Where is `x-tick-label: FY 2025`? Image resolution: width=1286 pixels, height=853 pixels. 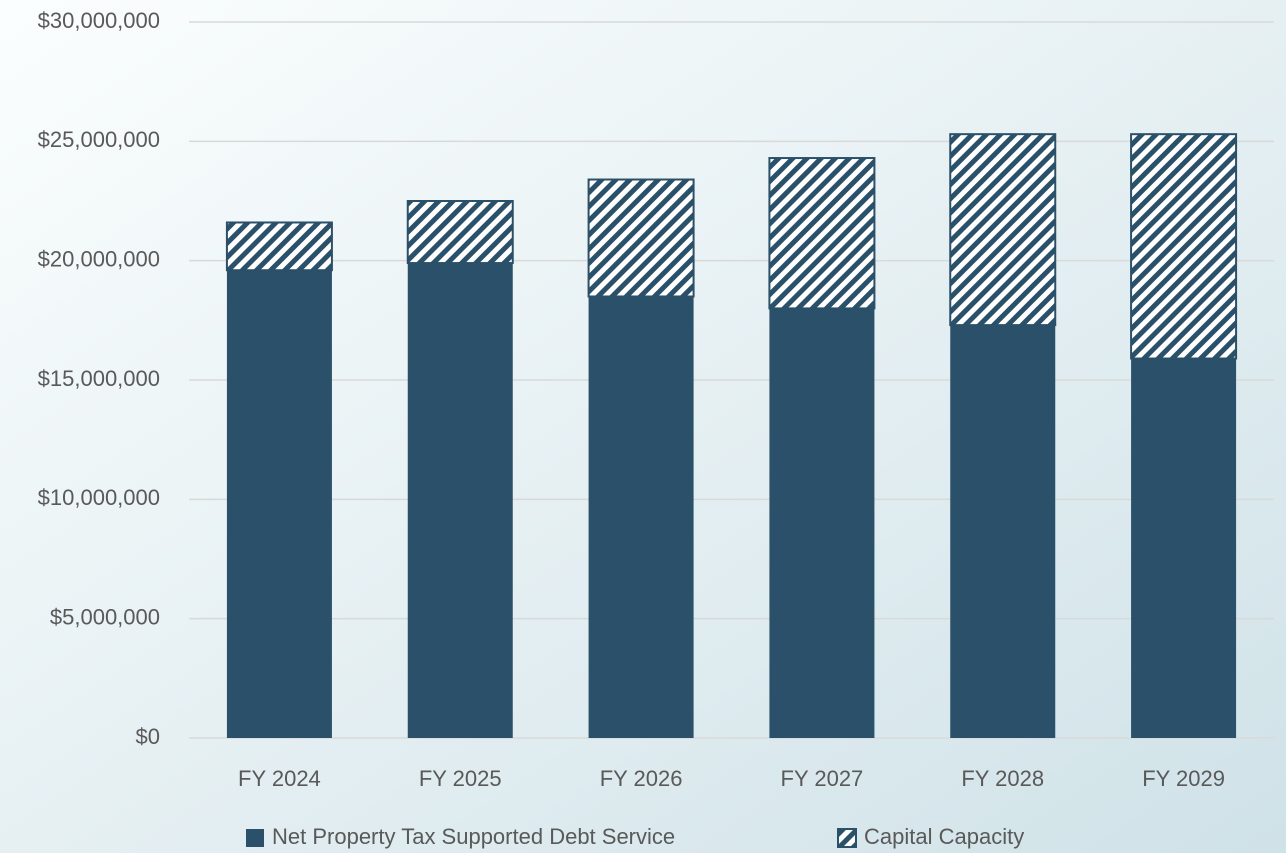
x-tick-label: FY 2025 is located at coordinates (460, 778).